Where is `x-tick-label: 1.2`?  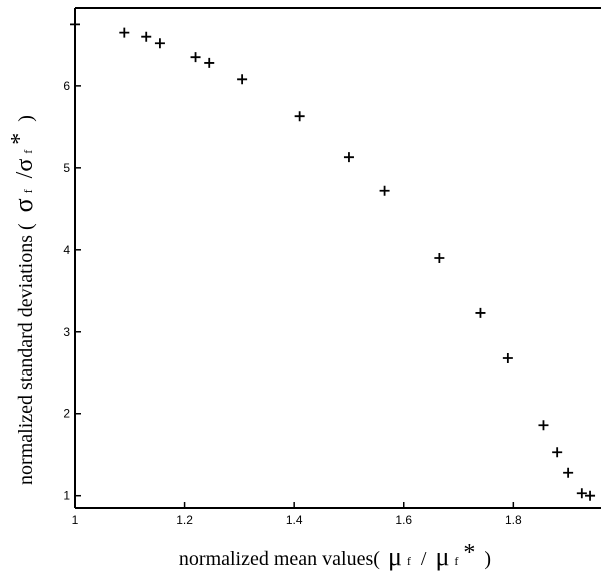
x-tick-label: 1.2 is located at coordinates (184, 520).